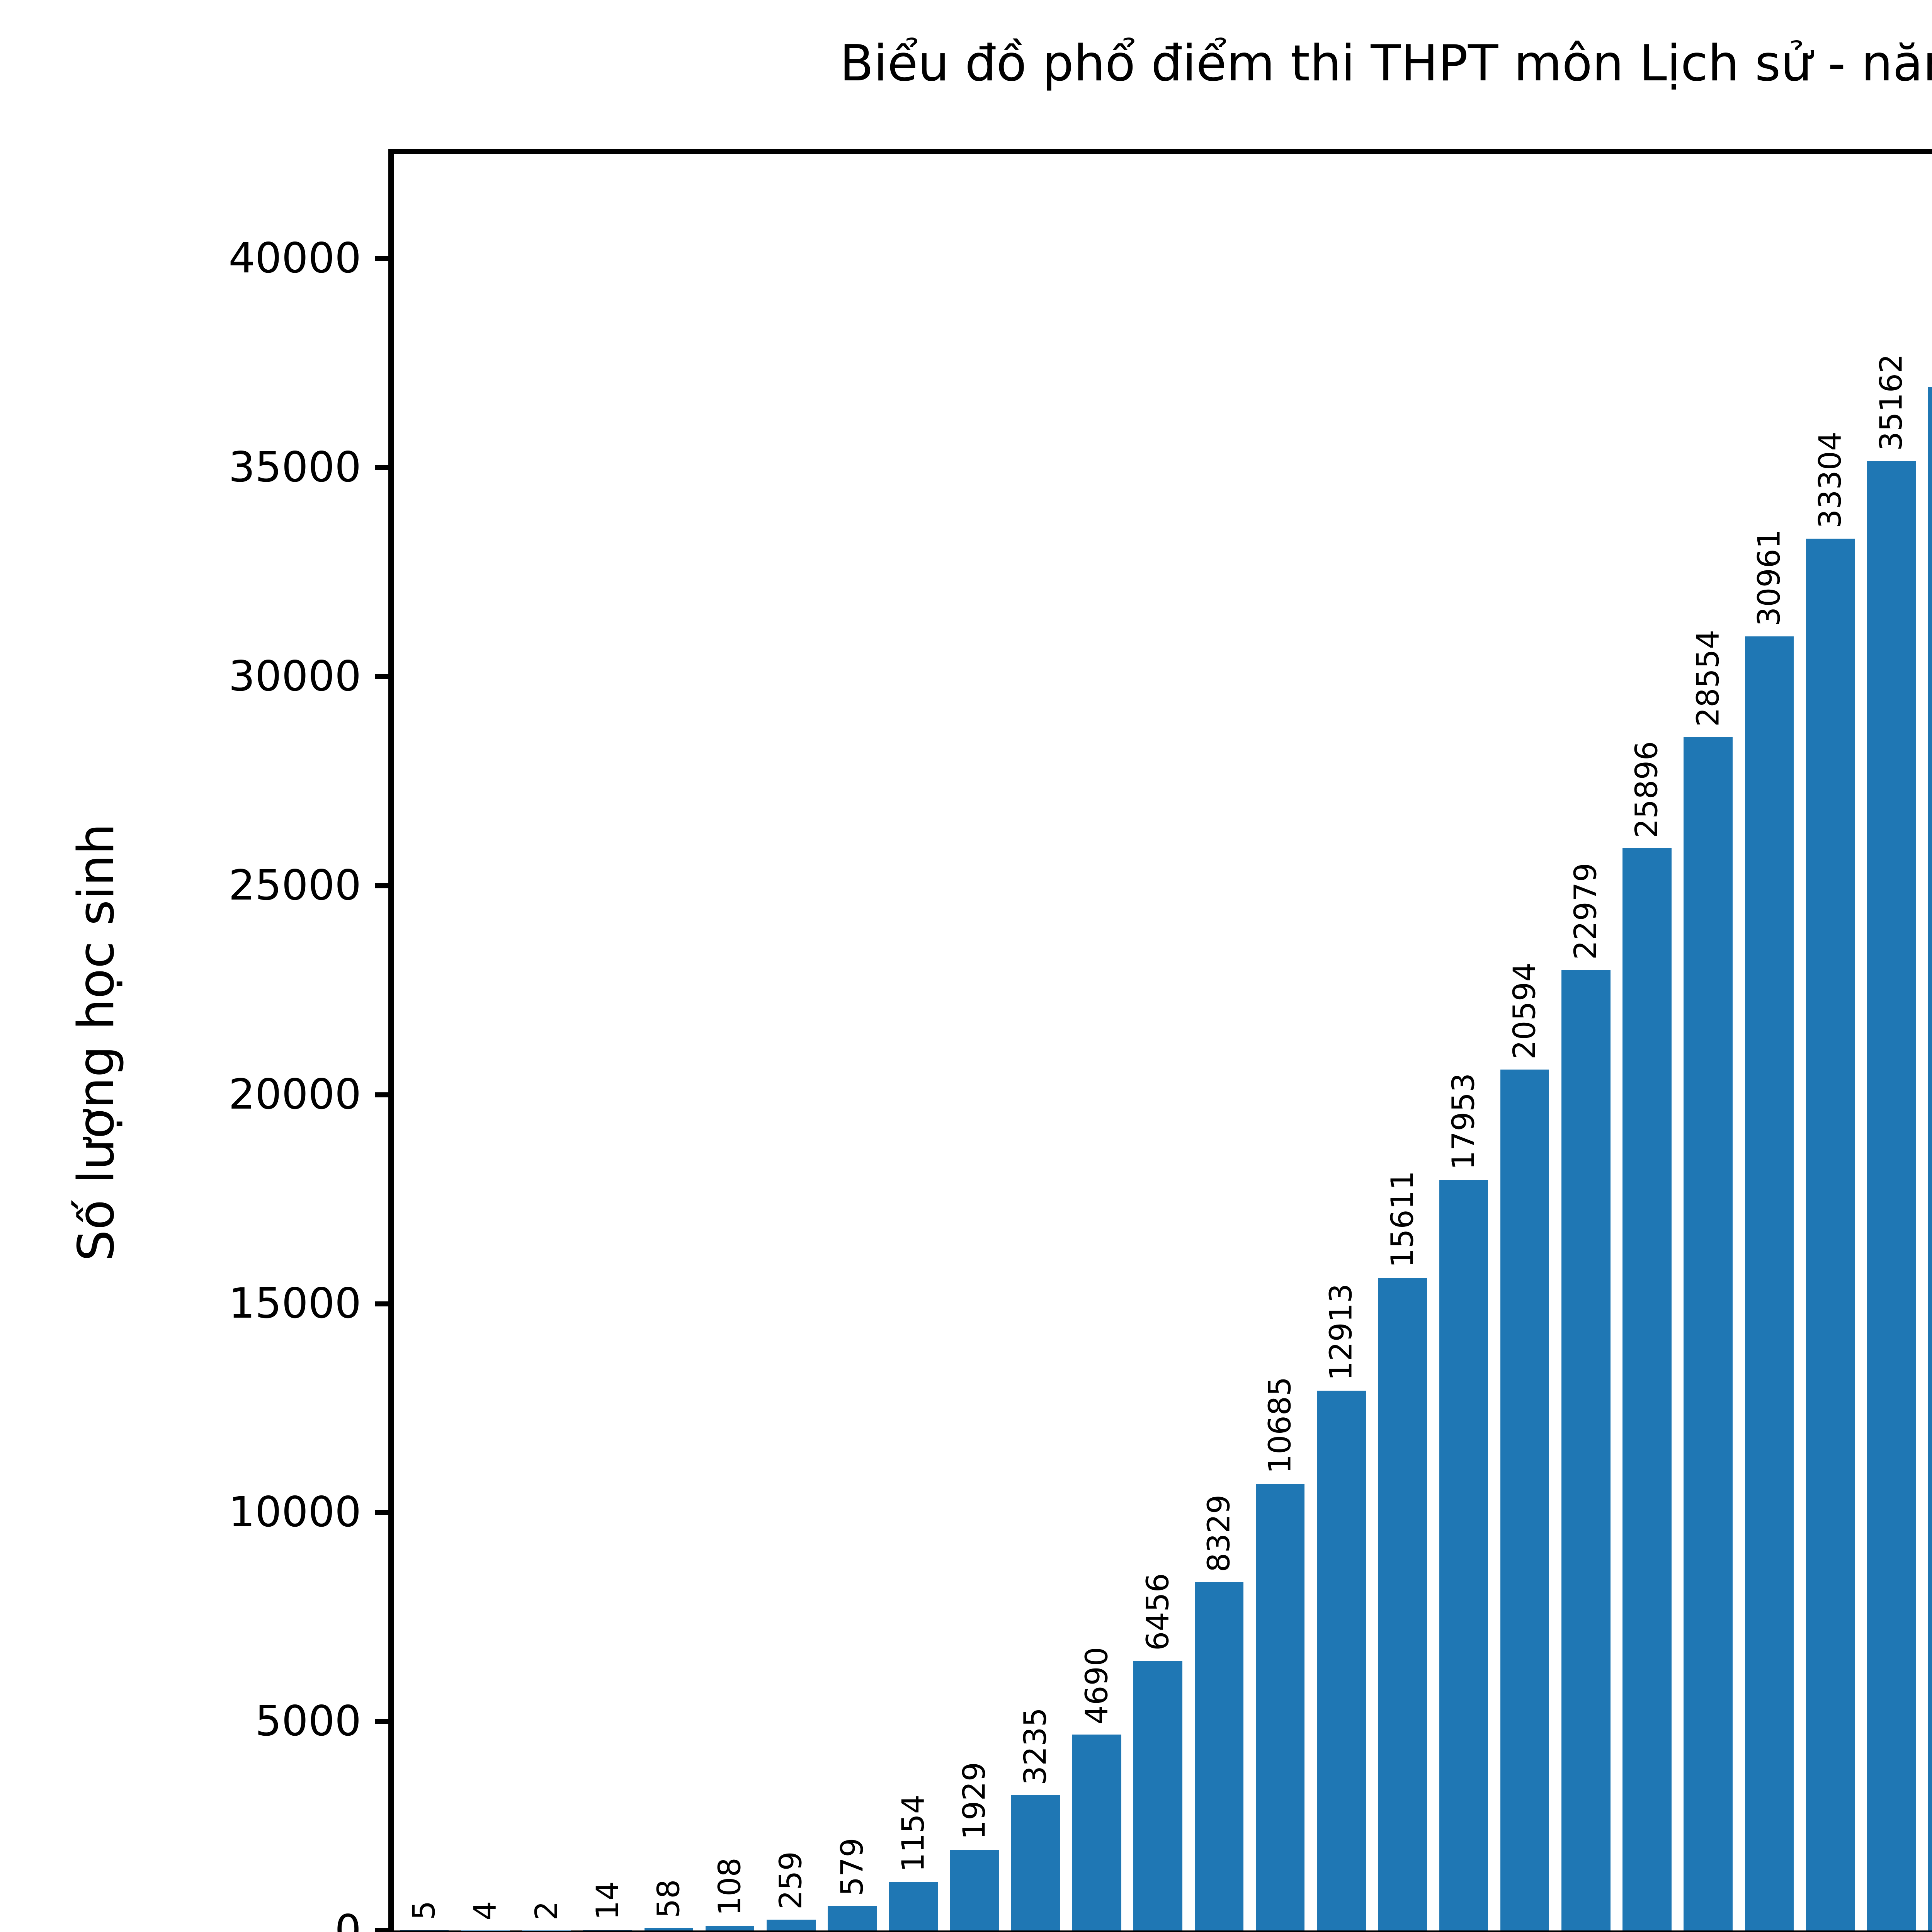  What do you see at coordinates (852, 1042) in the screenshot?
I see `bar-group: 579` at bounding box center [852, 1042].